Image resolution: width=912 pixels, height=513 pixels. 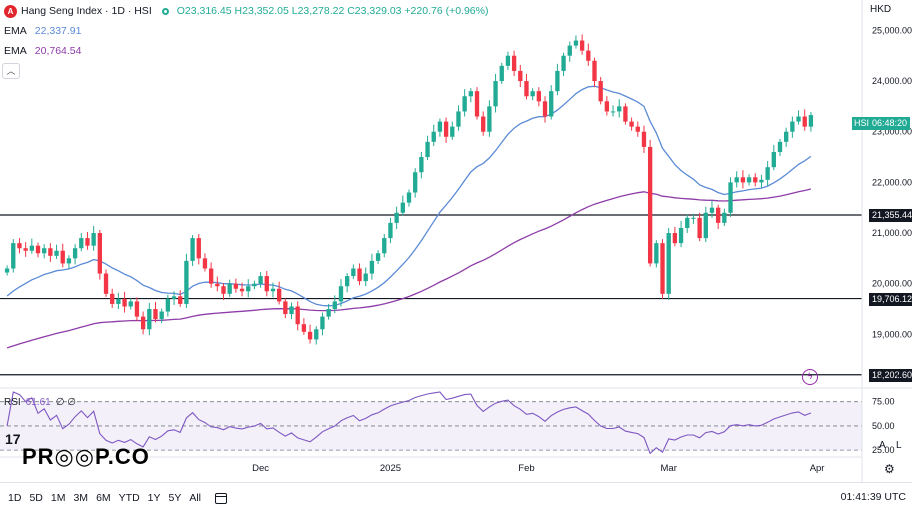 I want to click on rsi-value: 61.61, so click(x=38, y=402).